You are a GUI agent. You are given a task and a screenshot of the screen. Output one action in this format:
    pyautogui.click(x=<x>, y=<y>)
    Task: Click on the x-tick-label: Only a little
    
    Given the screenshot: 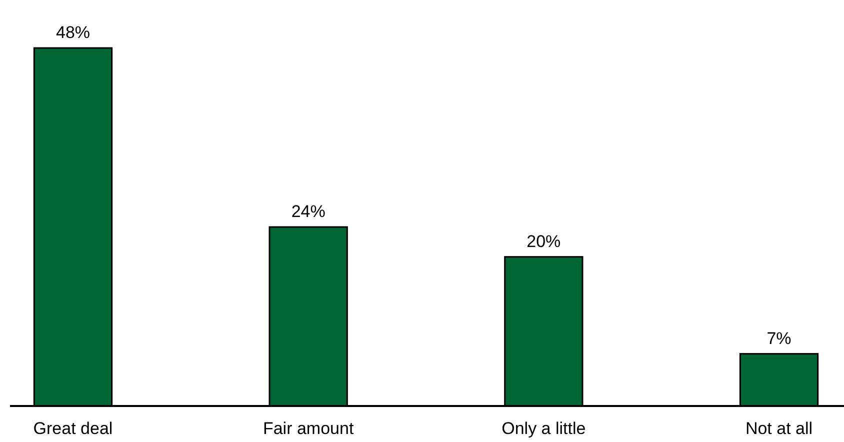 What is the action you would take?
    pyautogui.click(x=544, y=428)
    